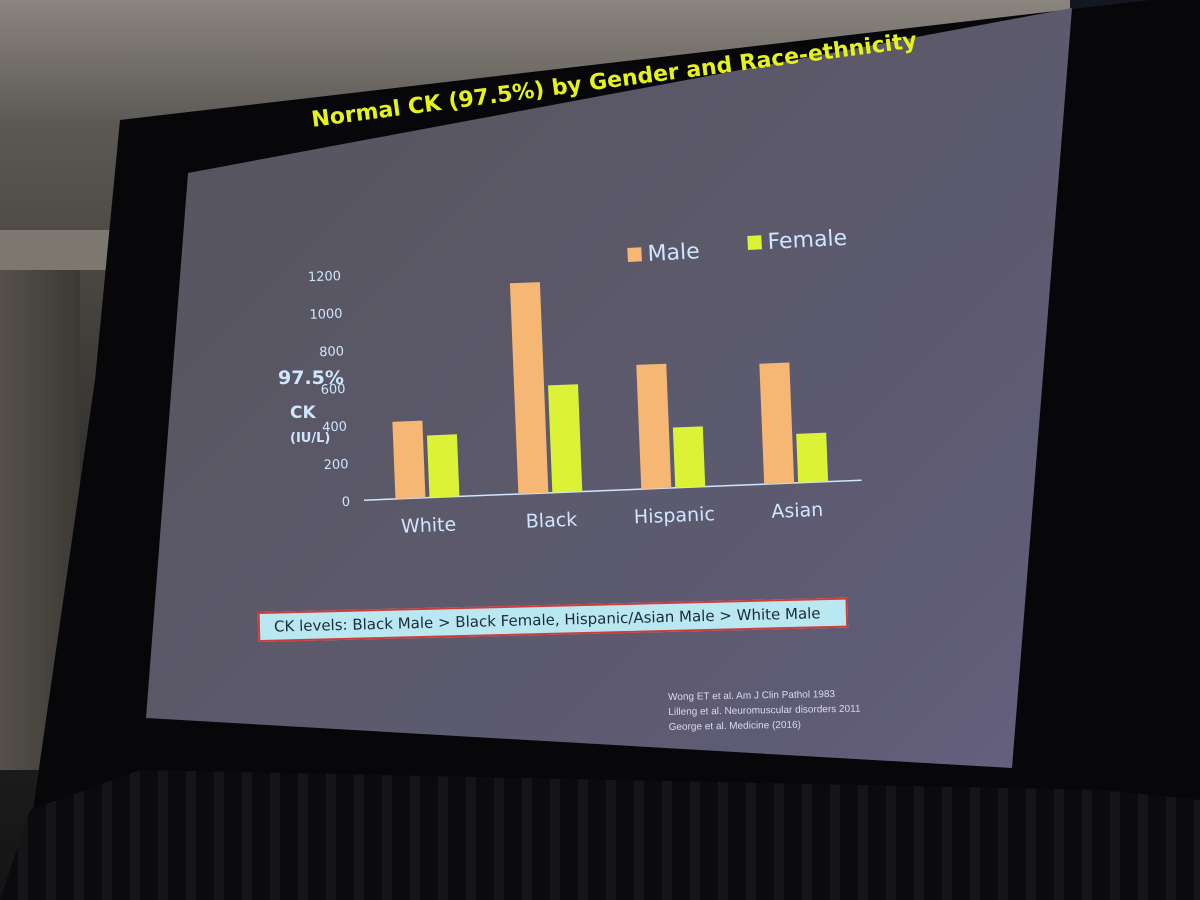 The height and width of the screenshot is (900, 1200). I want to click on y-tick-label: 600, so click(332, 390).